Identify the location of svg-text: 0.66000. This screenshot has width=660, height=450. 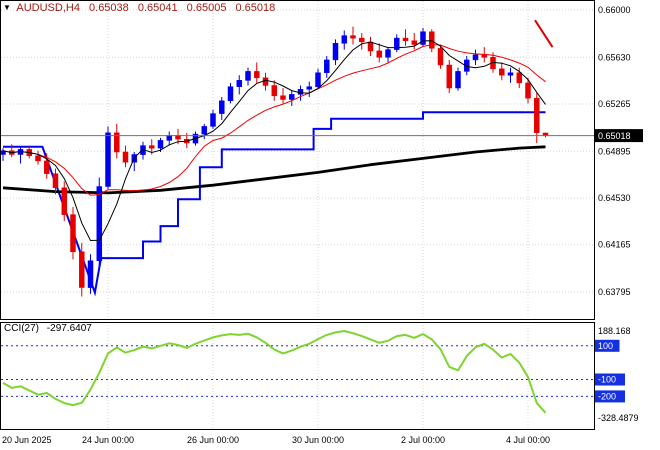
(614, 10).